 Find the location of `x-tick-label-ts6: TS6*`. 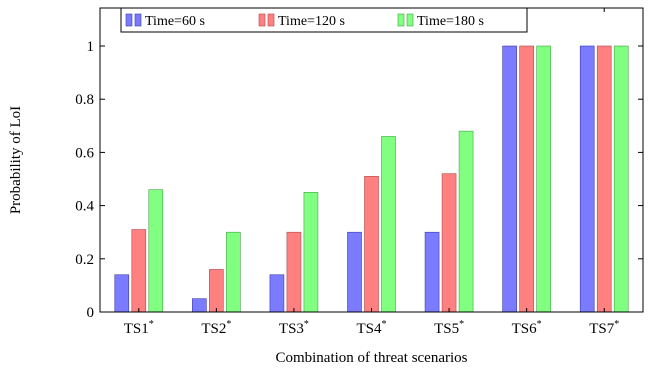

x-tick-label-ts6: TS6* is located at coordinates (527, 328).